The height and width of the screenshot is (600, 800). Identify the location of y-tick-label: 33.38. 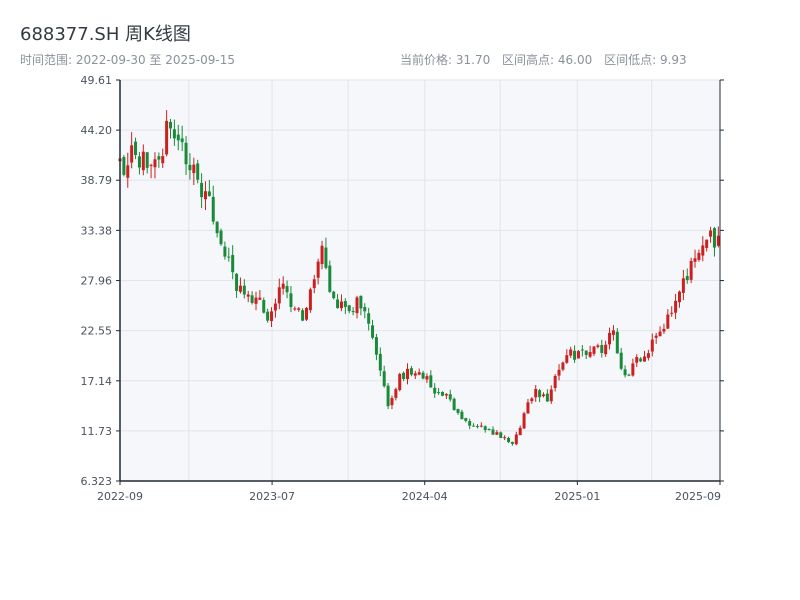
(97, 230).